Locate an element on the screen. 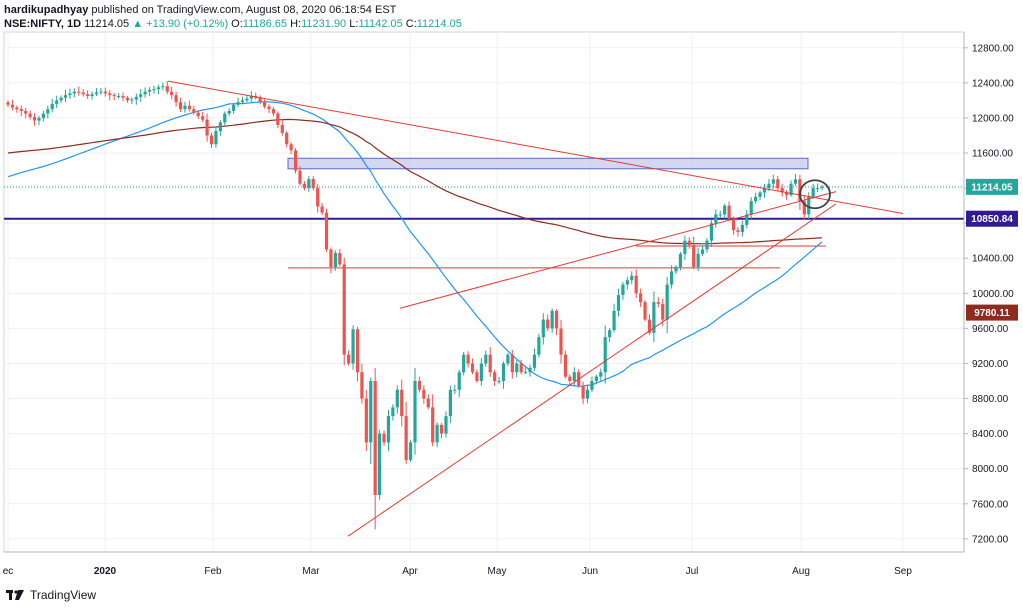 The height and width of the screenshot is (610, 1023). price-tick-label: 7200.00 is located at coordinates (990, 539).